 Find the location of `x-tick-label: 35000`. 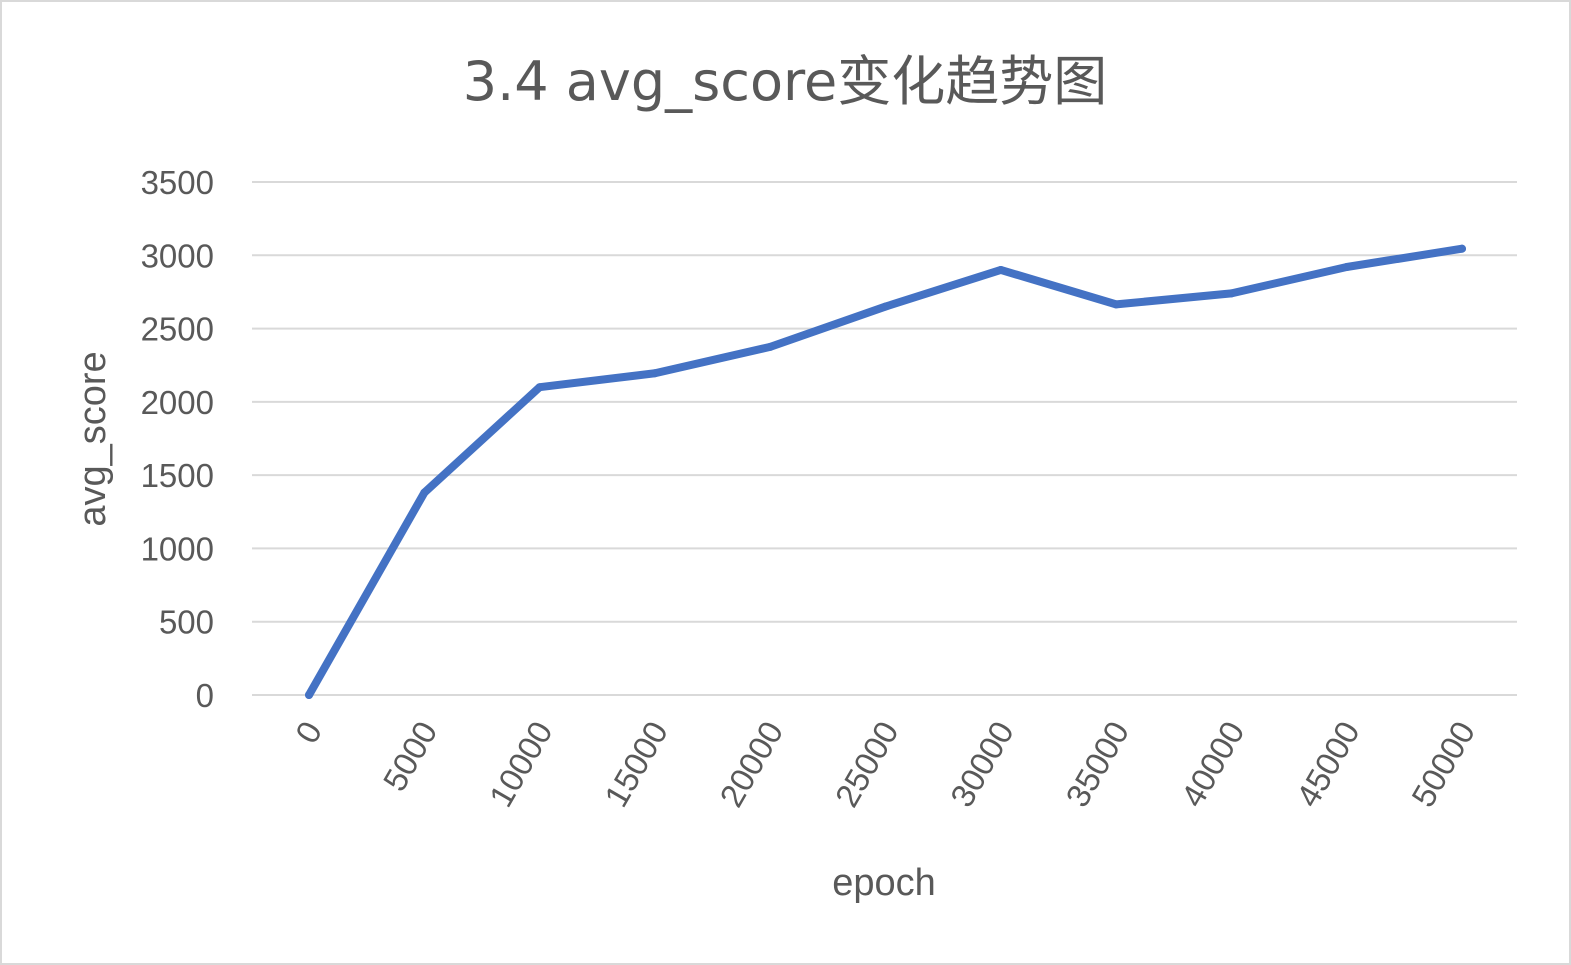

x-tick-label: 35000 is located at coordinates (1097, 764).